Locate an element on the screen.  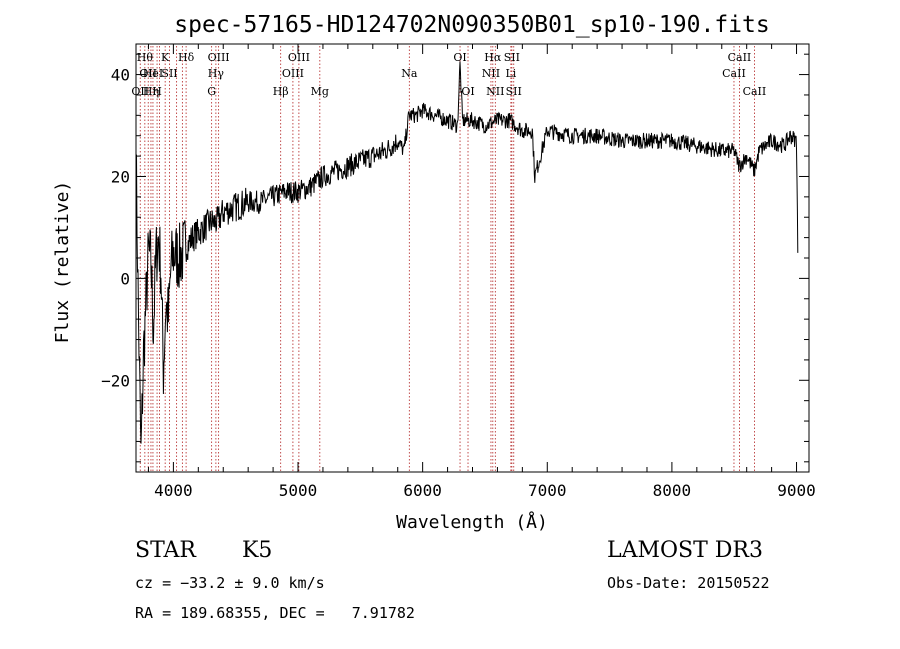
line-label: Hβ is located at coordinates (281, 91).